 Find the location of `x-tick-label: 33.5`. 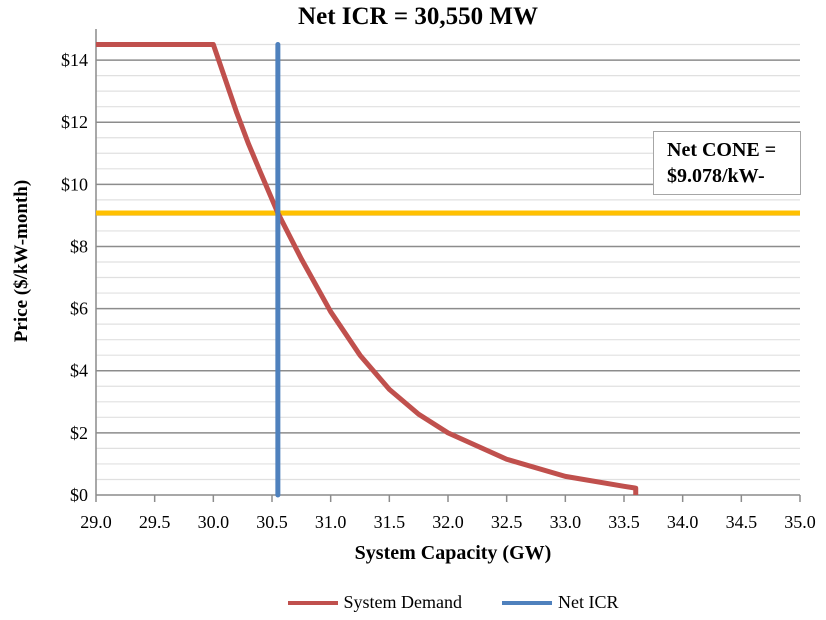

x-tick-label: 33.5 is located at coordinates (624, 522).